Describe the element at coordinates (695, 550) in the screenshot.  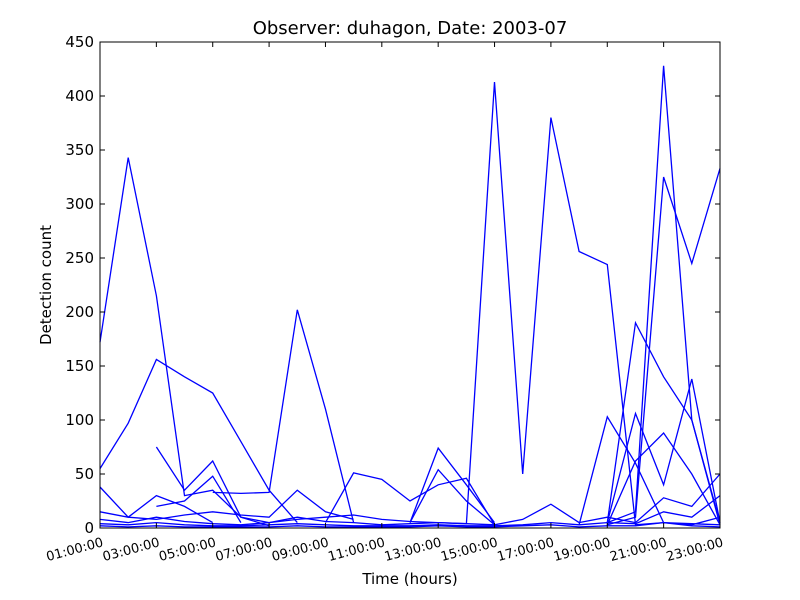
I see `x-tick-label: 23:00:00` at that location.